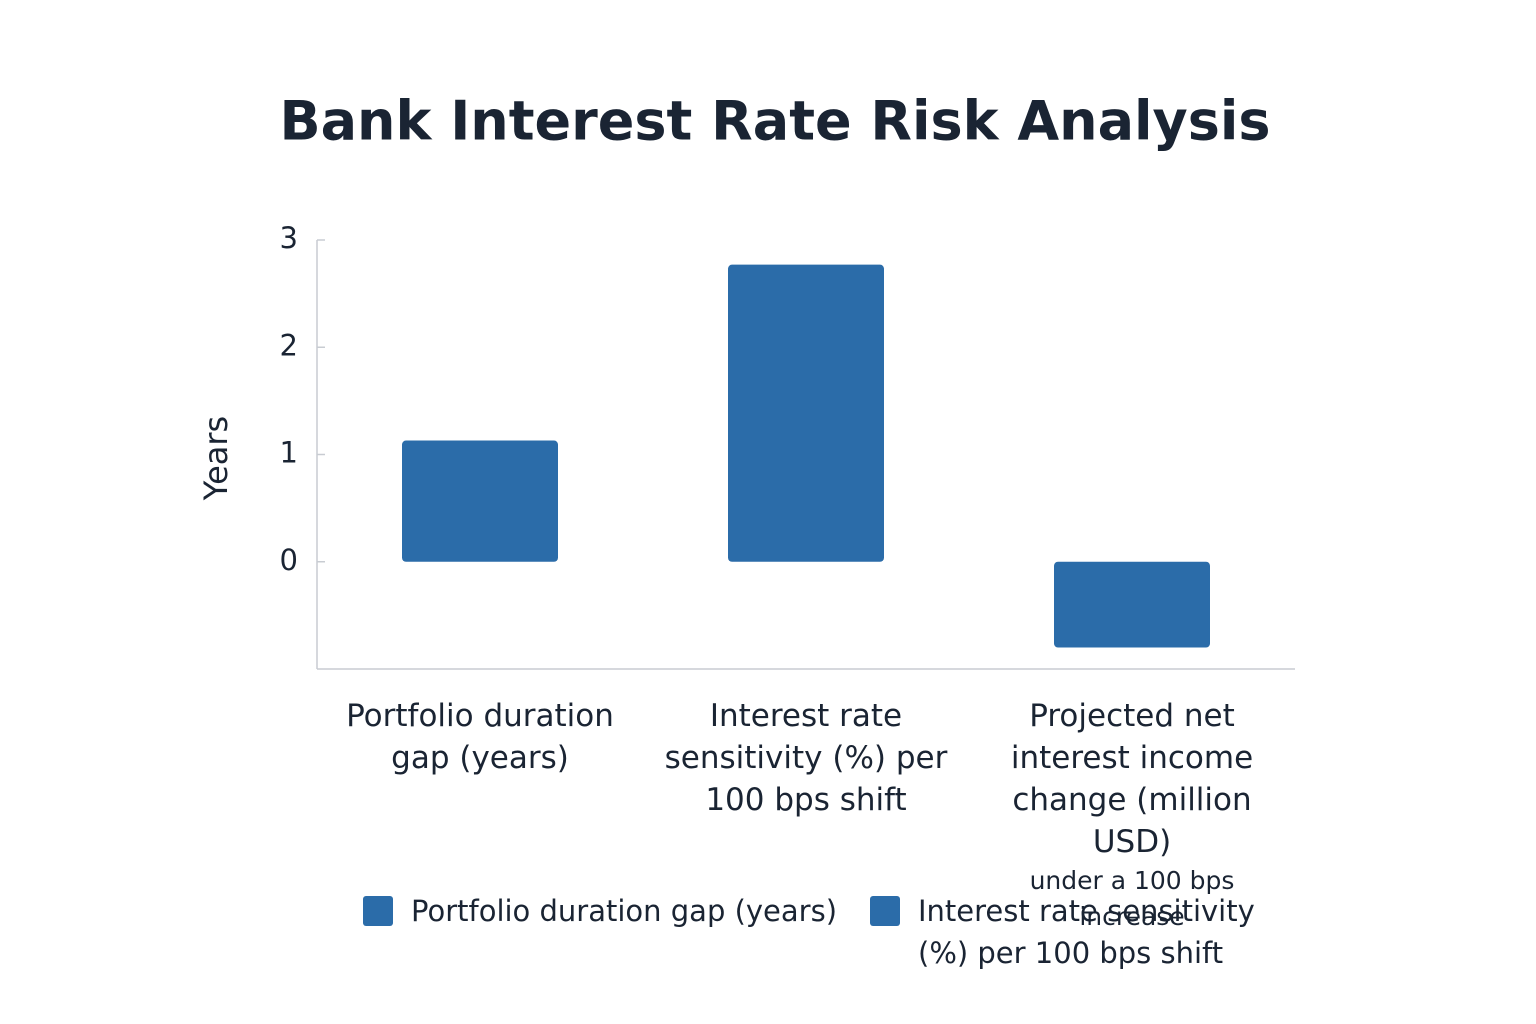 This screenshot has height=1024, width=1536. Describe the element at coordinates (216, 458) in the screenshot. I see `y-axis-label: Years` at that location.